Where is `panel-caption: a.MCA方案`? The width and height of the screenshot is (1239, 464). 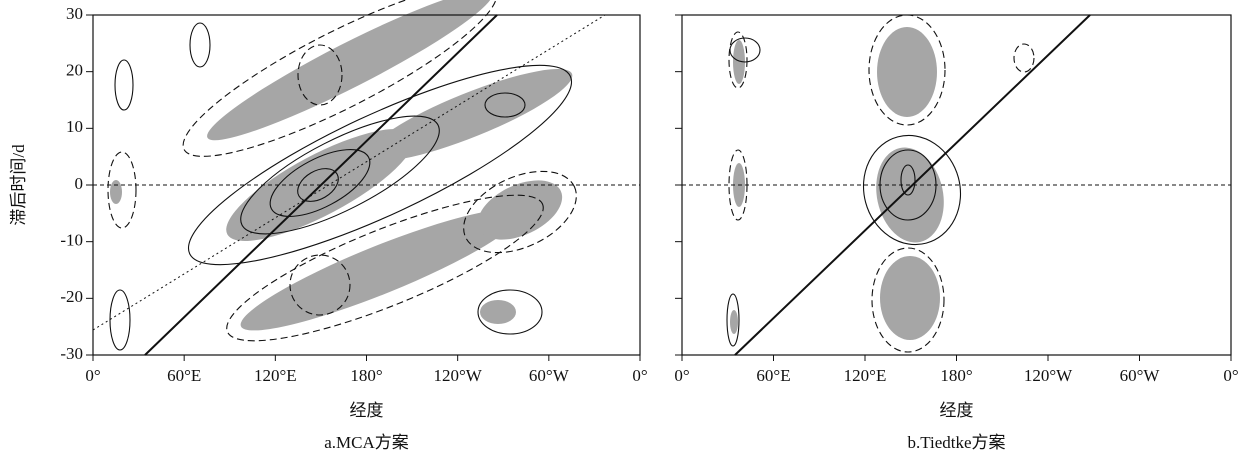
panel-caption: a.MCA方案 is located at coordinates (366, 442).